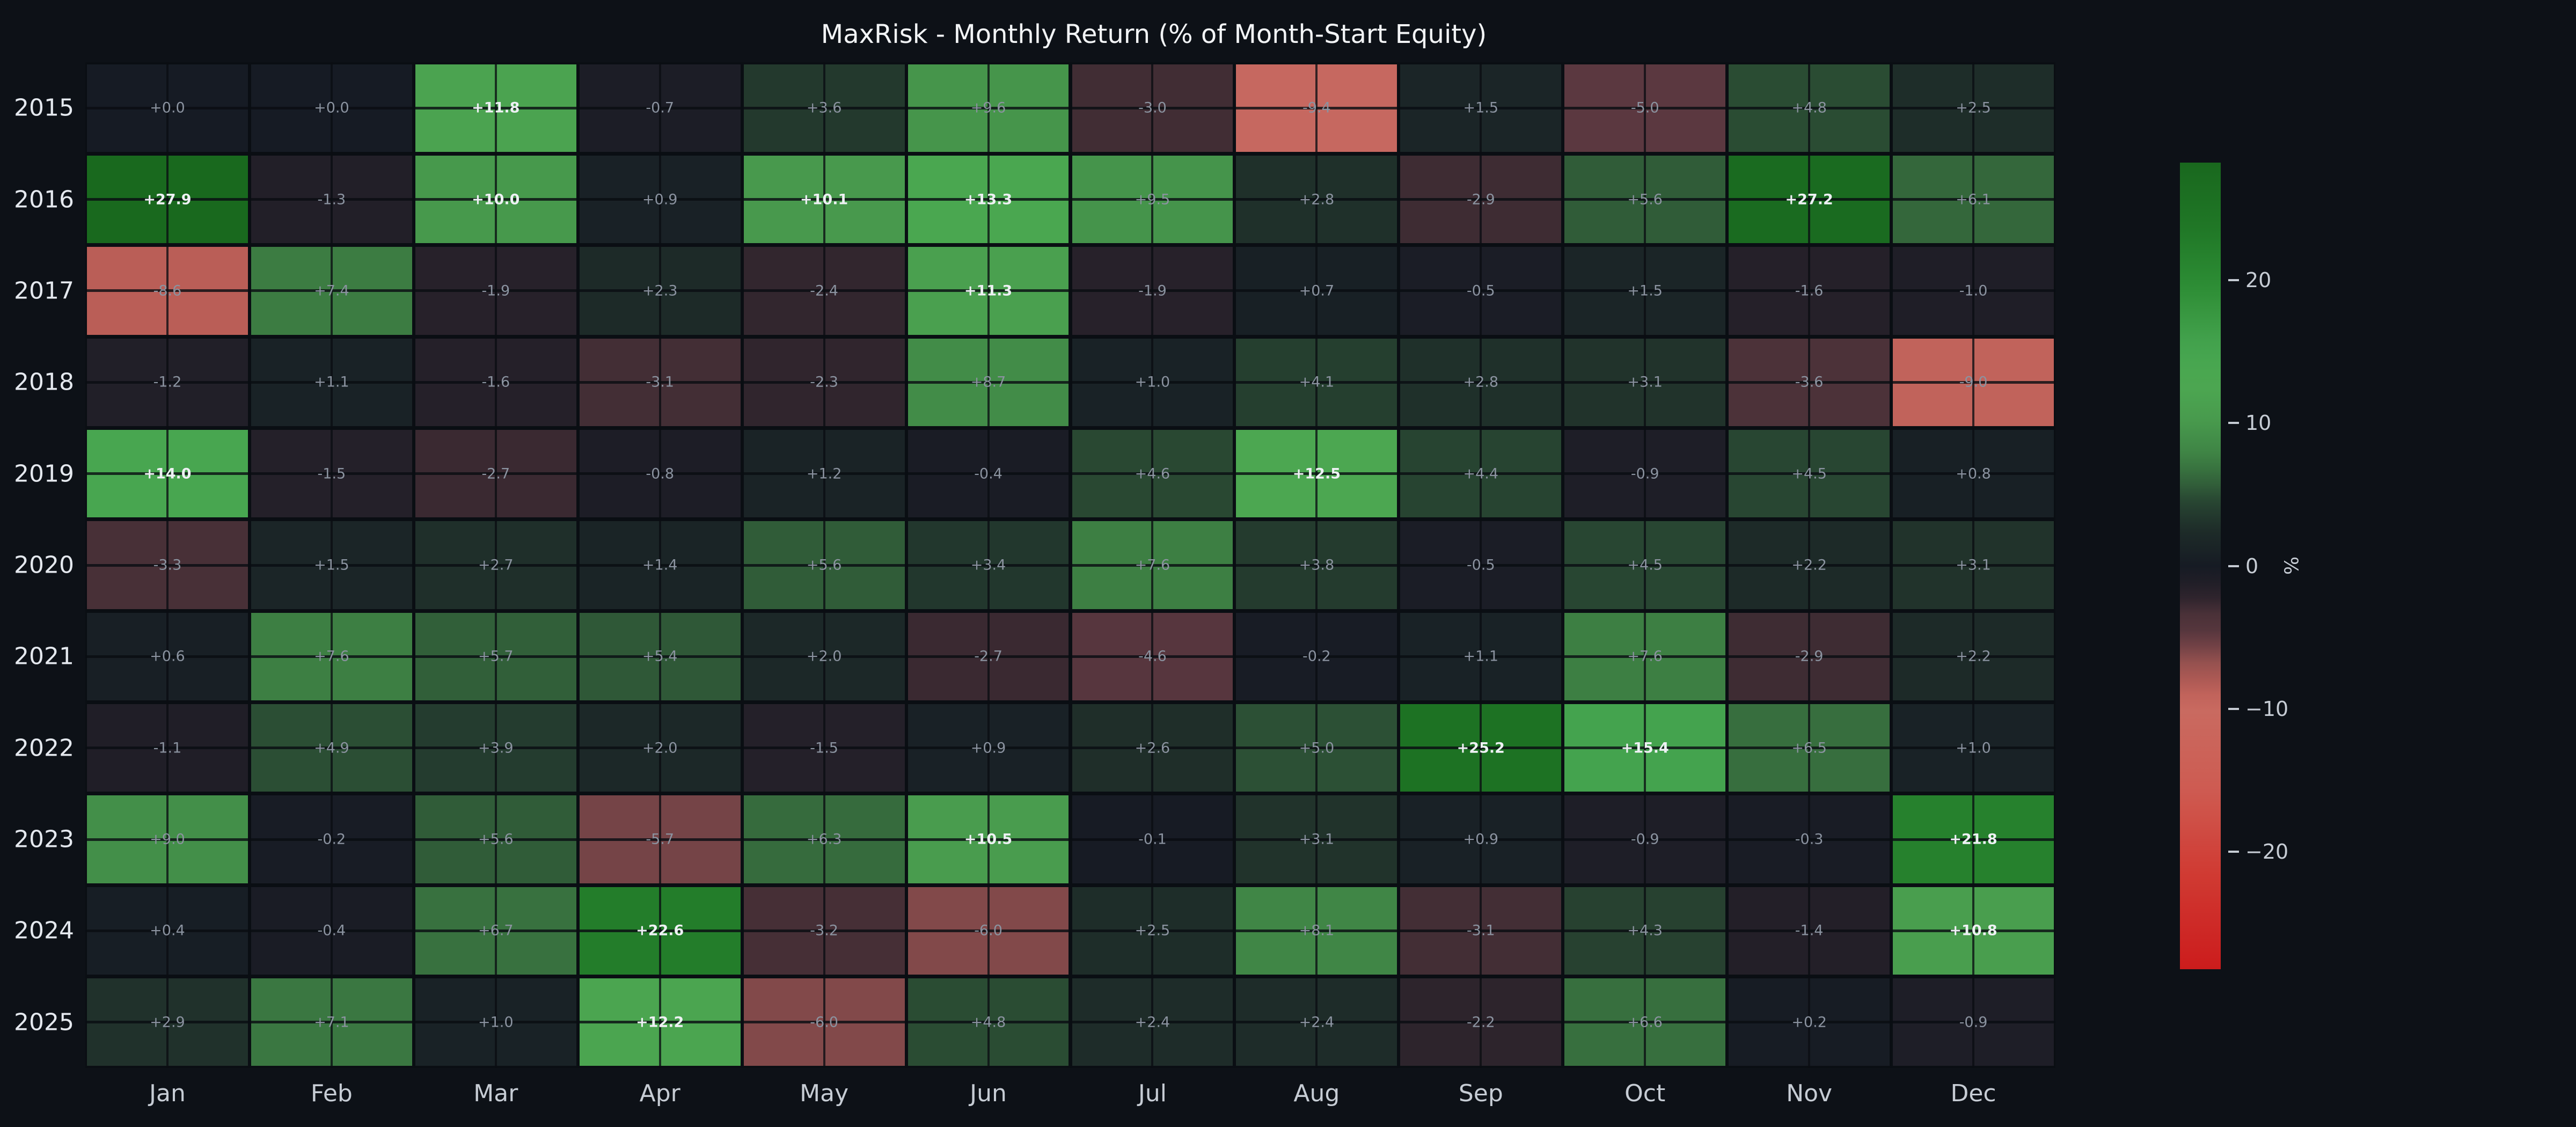  What do you see at coordinates (167, 199) in the screenshot?
I see `cell-value-label: +27.9` at bounding box center [167, 199].